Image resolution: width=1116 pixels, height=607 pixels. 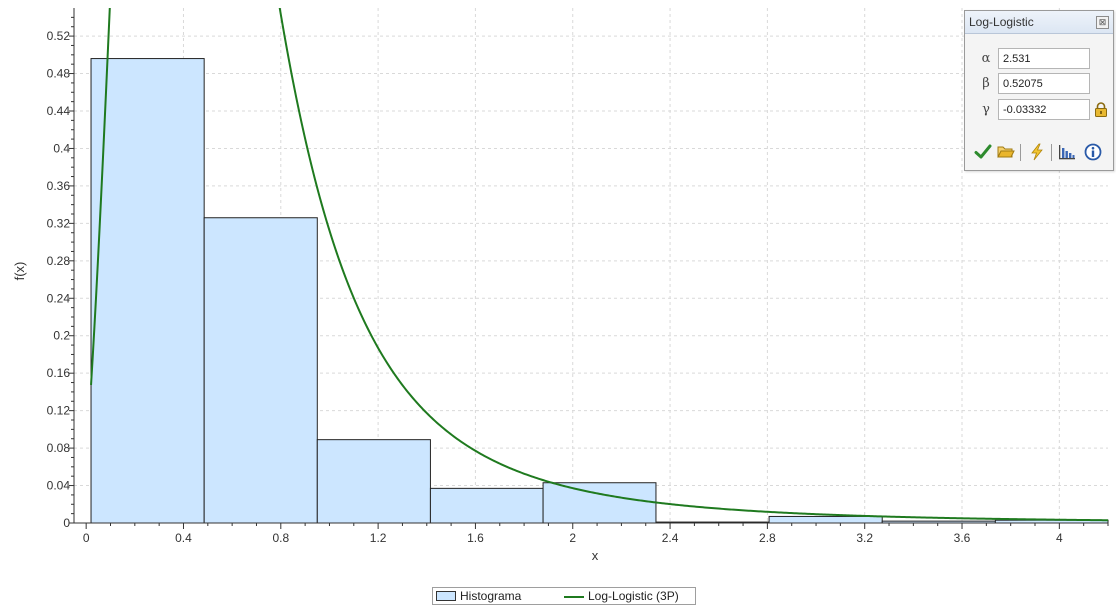 I want to click on x-tick-label: 3.2, so click(x=864, y=538).